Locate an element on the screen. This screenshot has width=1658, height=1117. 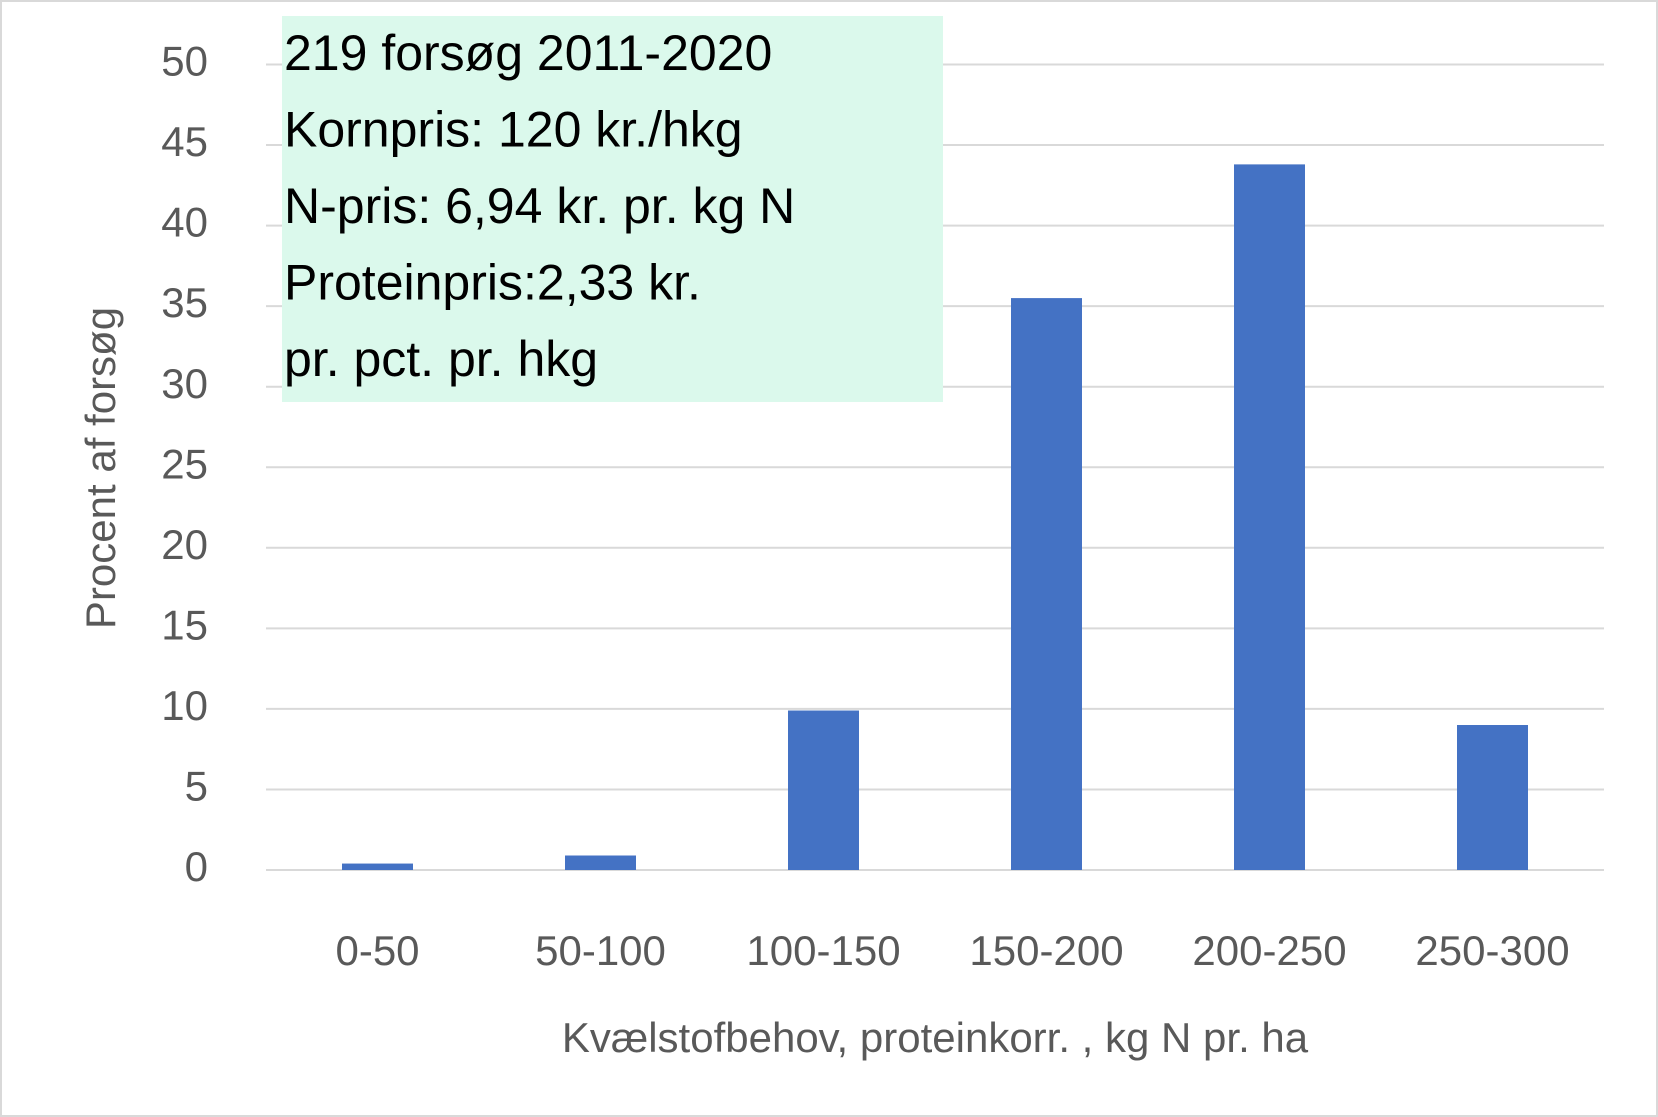
x-tick-label: 100-150 is located at coordinates (823, 950).